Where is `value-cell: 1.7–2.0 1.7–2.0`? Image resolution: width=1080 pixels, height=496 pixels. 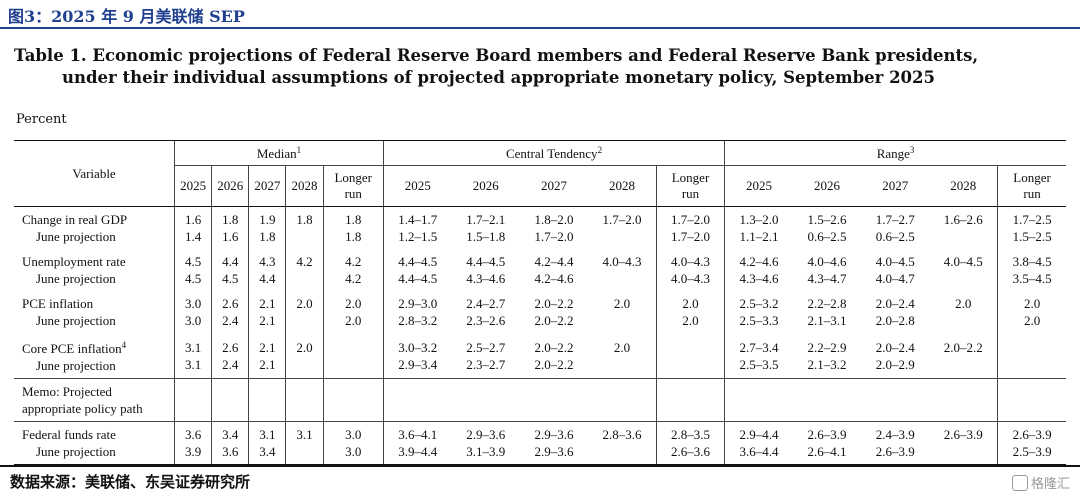
value-cell: 1.7–2.0 1.7–2.0 is located at coordinates (690, 227).